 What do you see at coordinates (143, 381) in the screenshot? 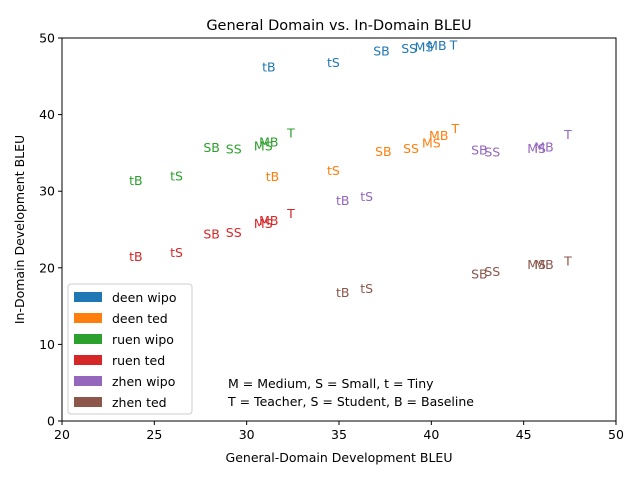
I see `legend-entry-label: zhen wipo` at bounding box center [143, 381].